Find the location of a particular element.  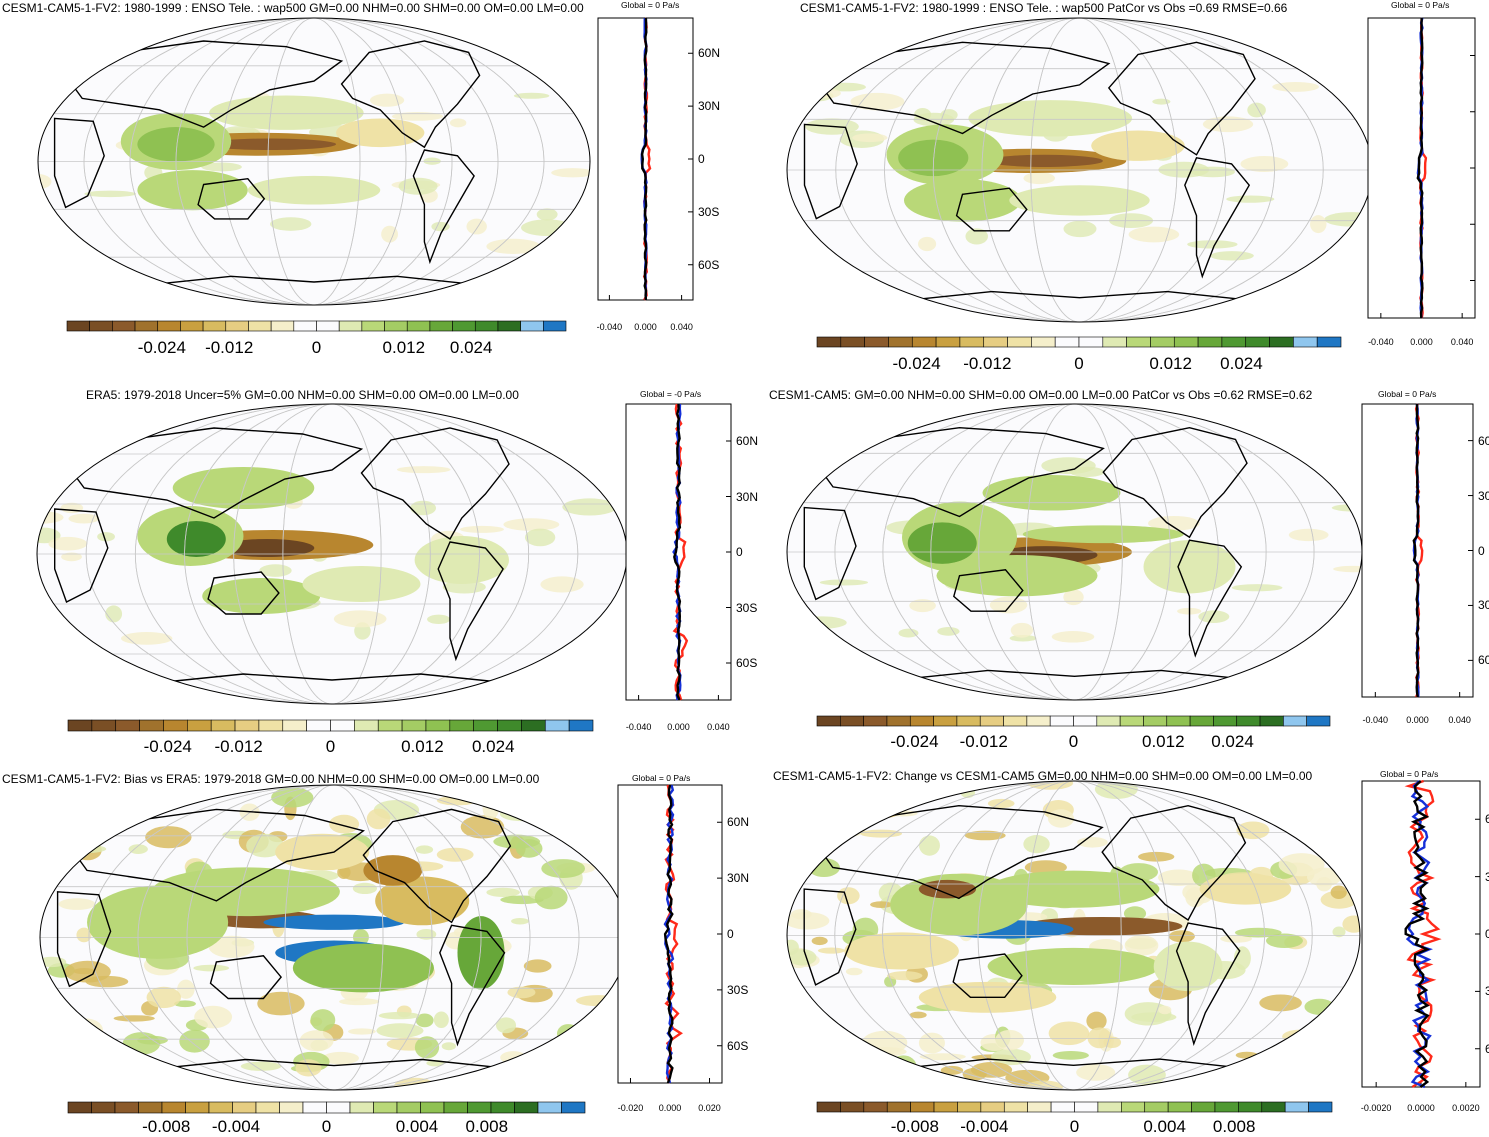

colorbar-label: 0.024 is located at coordinates (493, 746).